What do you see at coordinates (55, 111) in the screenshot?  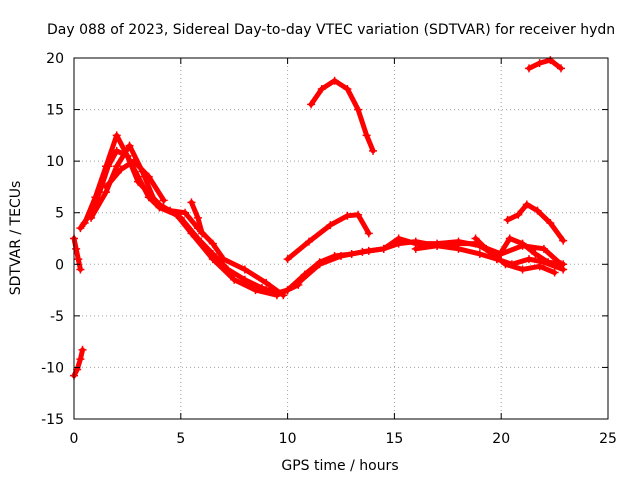 I see `y-tick-label: 15` at bounding box center [55, 111].